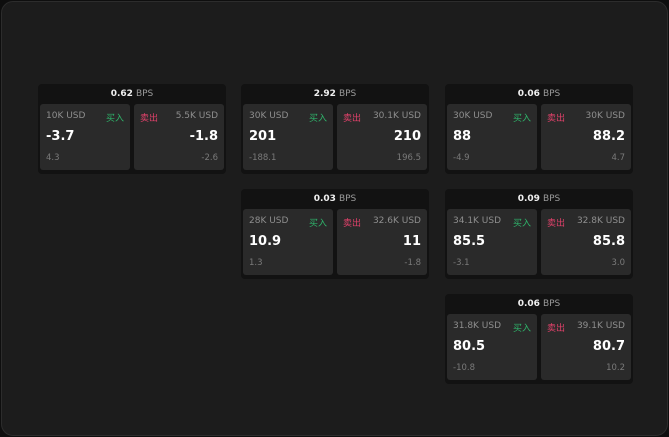  I want to click on bid-change: -3.1, so click(461, 263).